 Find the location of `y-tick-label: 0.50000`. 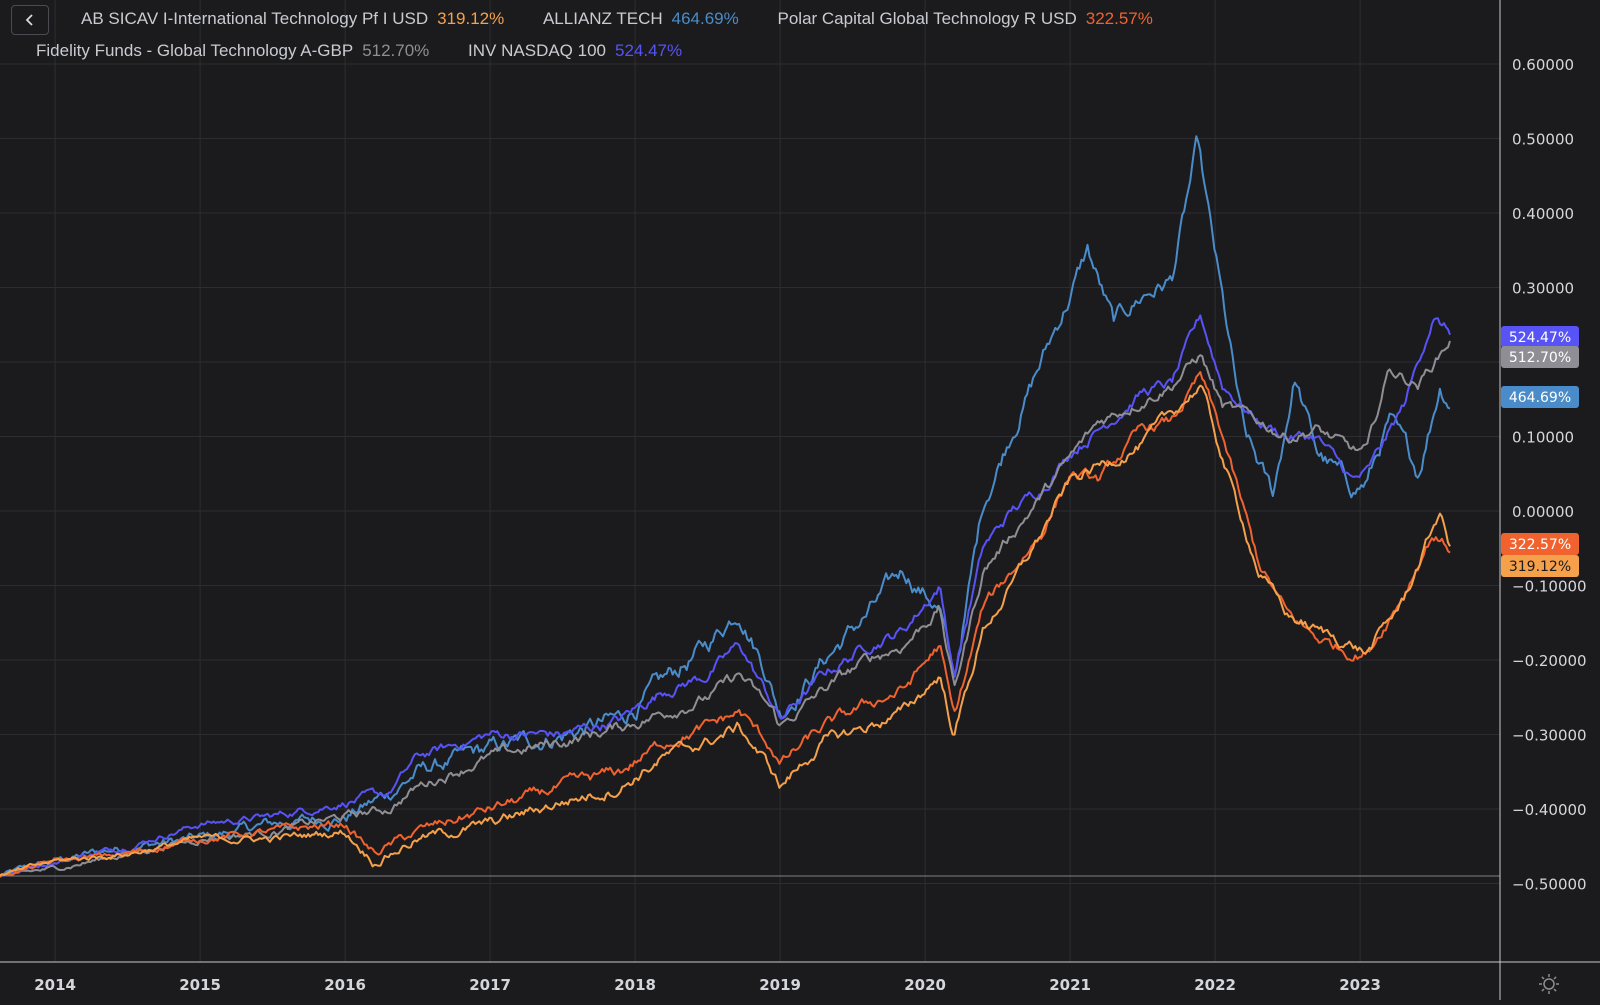

y-tick-label: 0.50000 is located at coordinates (1543, 140).